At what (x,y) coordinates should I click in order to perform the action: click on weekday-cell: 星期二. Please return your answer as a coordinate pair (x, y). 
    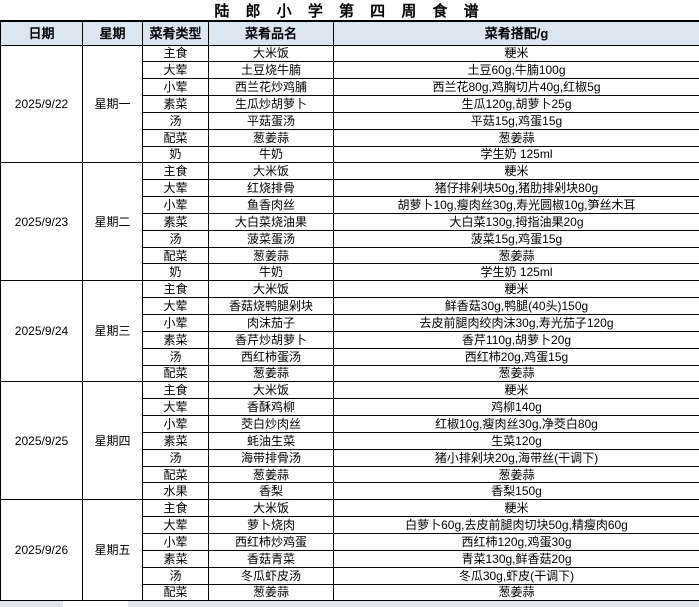
    Looking at the image, I should click on (112, 222).